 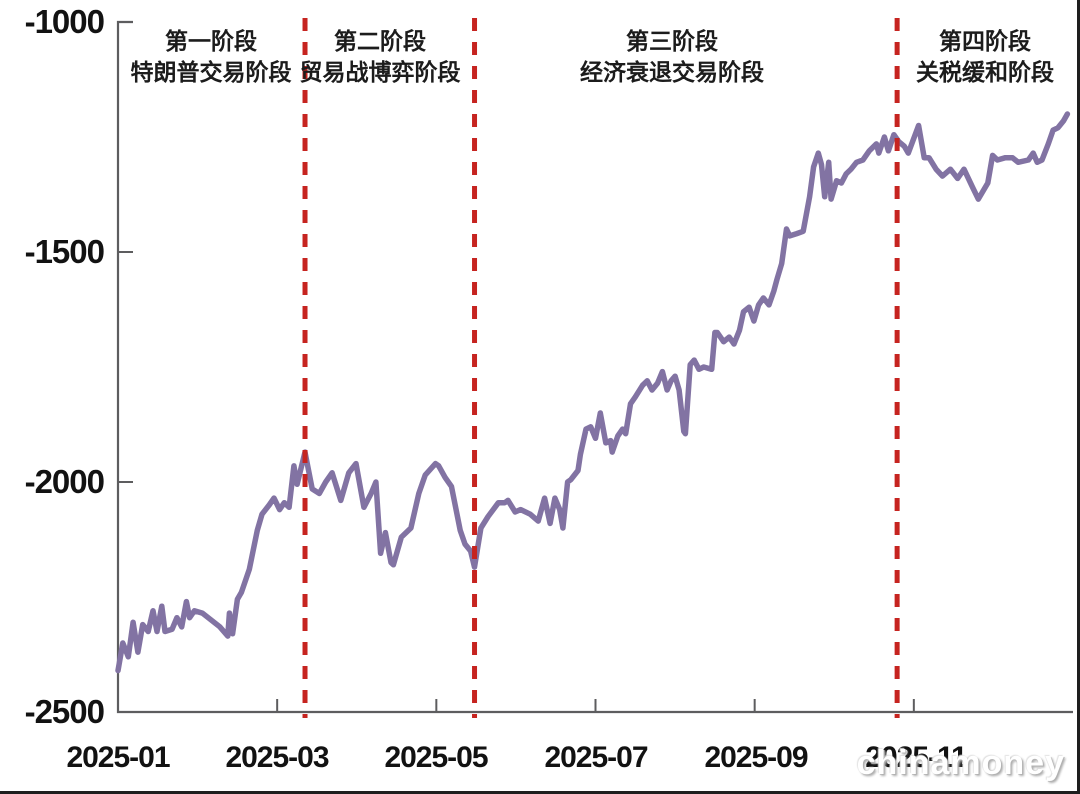 I want to click on phase-subtitle: 特朗普交易阶段, so click(x=211, y=72).